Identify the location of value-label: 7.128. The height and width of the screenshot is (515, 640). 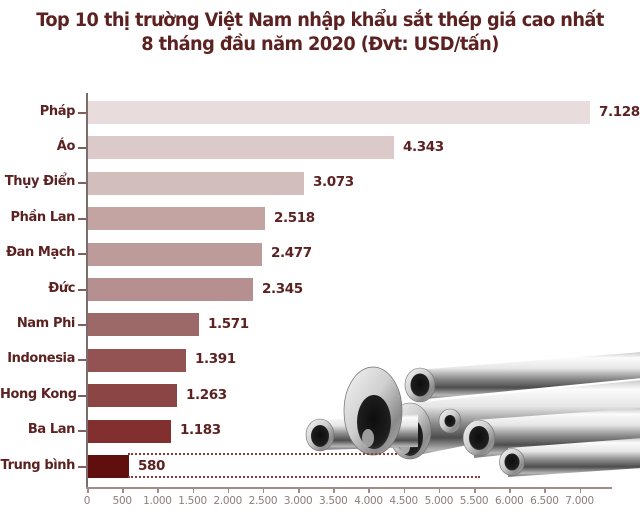
(619, 111).